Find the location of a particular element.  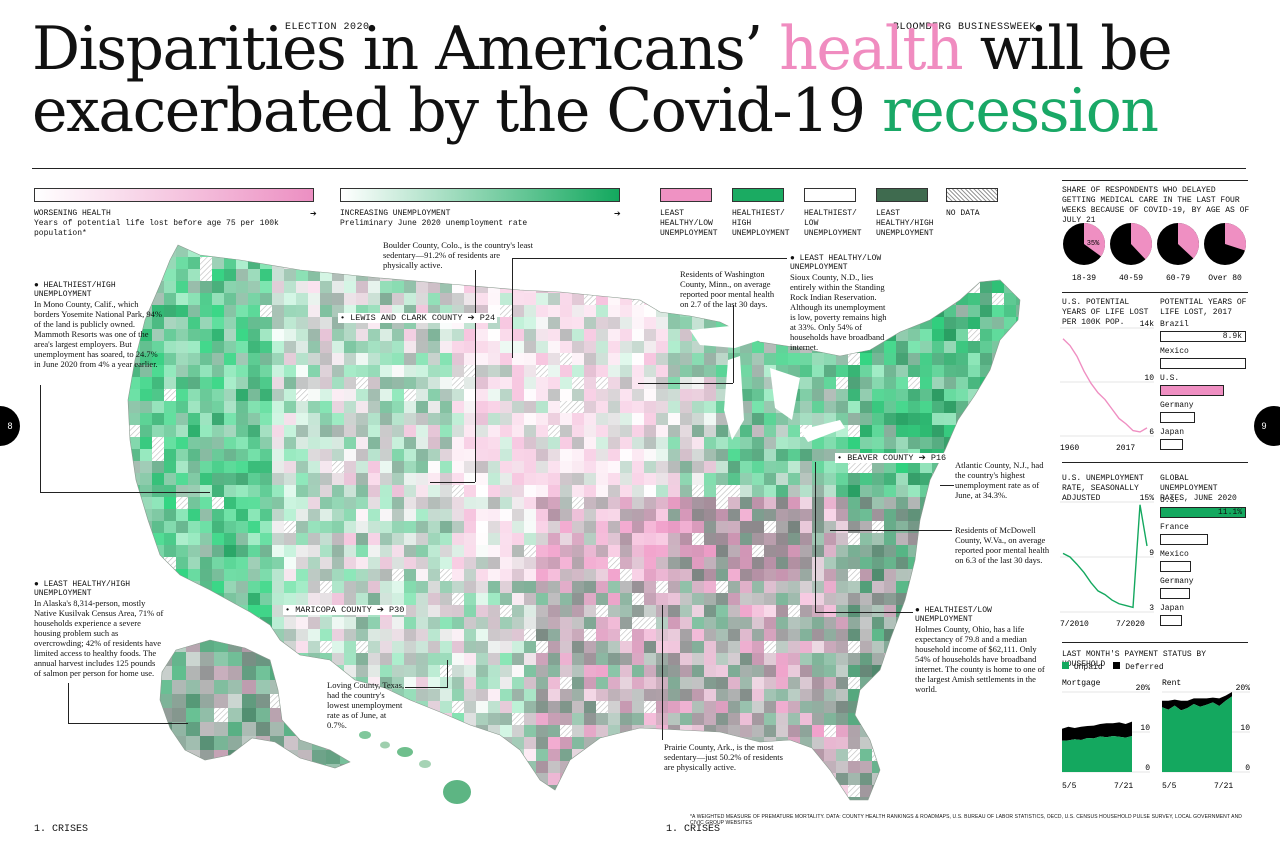

unemployment-arrow-icon: ➔ is located at coordinates (617, 214).